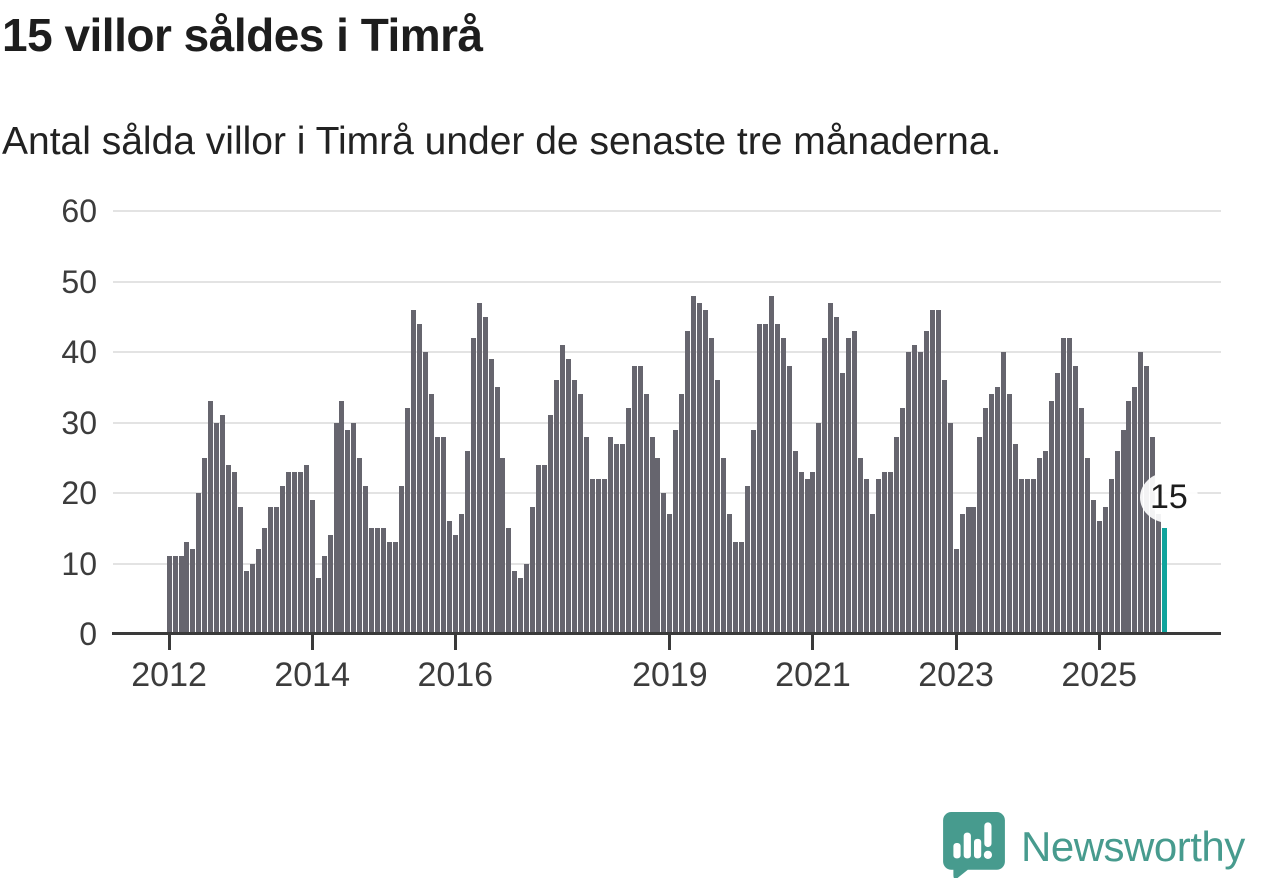 The height and width of the screenshot is (879, 1262). Describe the element at coordinates (169, 675) in the screenshot. I see `x-axis-label-2012: 2012` at that location.